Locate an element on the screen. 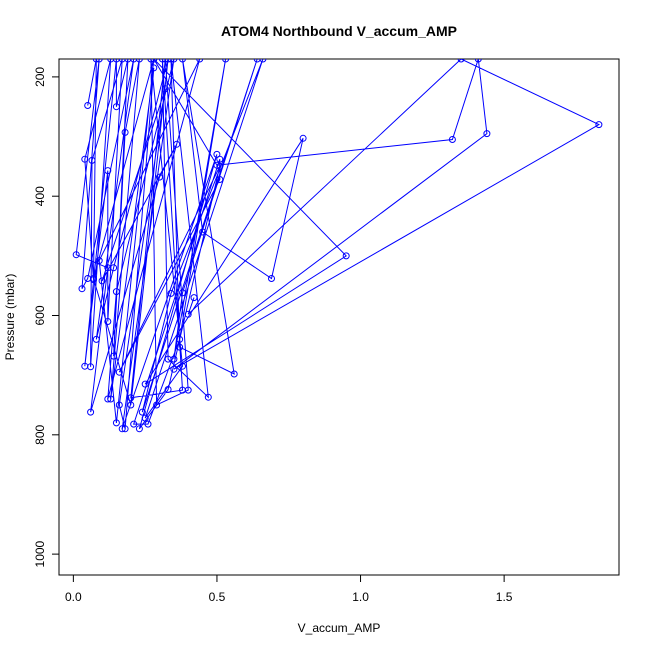 Image resolution: width=650 pixels, height=650 pixels. y-tick-label: 200 is located at coordinates (40, 77).